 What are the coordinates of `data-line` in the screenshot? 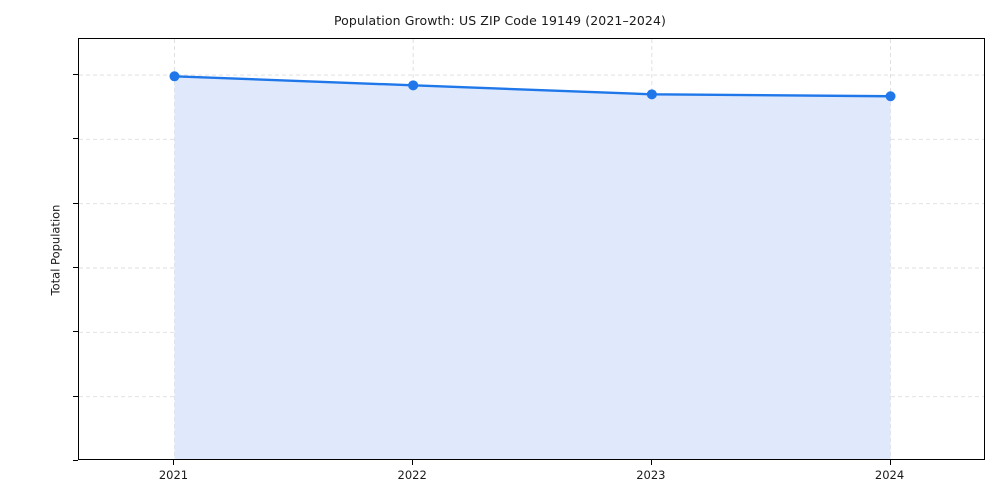 It's located at (532, 86).